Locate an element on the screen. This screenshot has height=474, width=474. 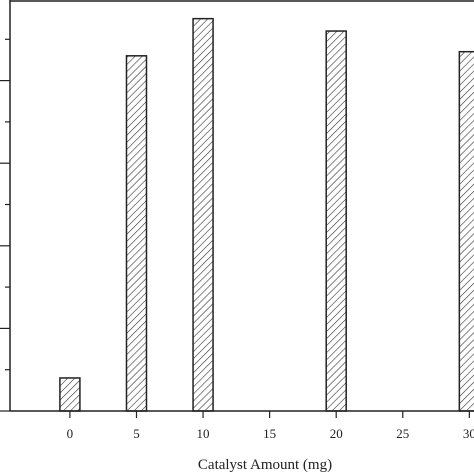
x-axis-title: Catalyst Amount (mg) is located at coordinates (265, 465).